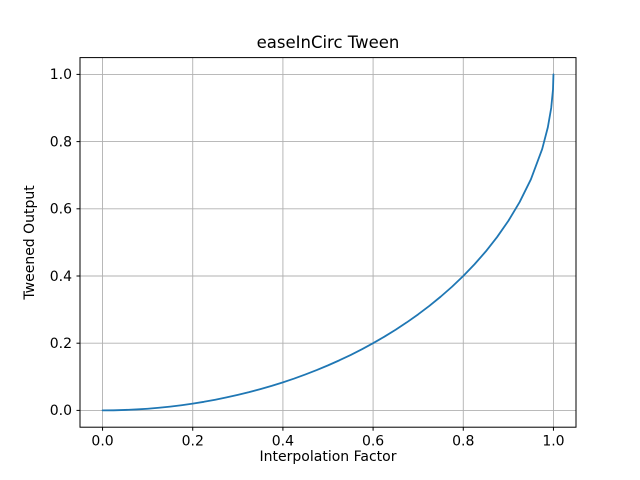 The height and width of the screenshot is (480, 640). I want to click on chart-title: easeInCirc Tween, so click(328, 42).